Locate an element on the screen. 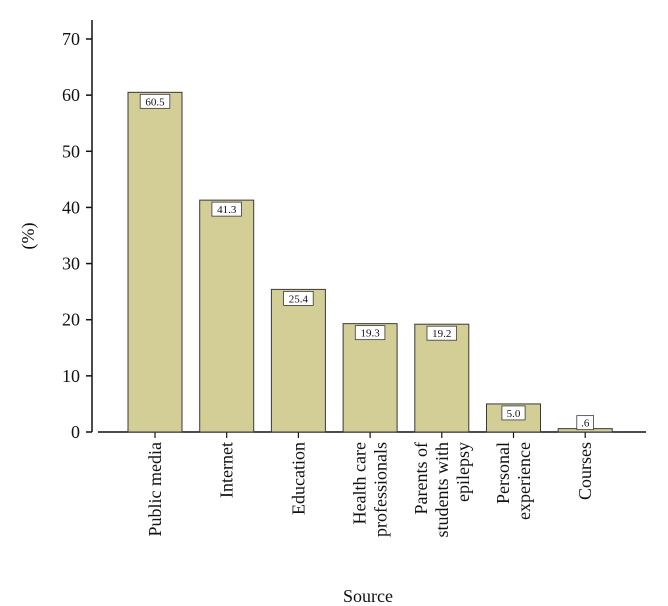 The height and width of the screenshot is (606, 668). y-tick-label: 50 is located at coordinates (71, 151).